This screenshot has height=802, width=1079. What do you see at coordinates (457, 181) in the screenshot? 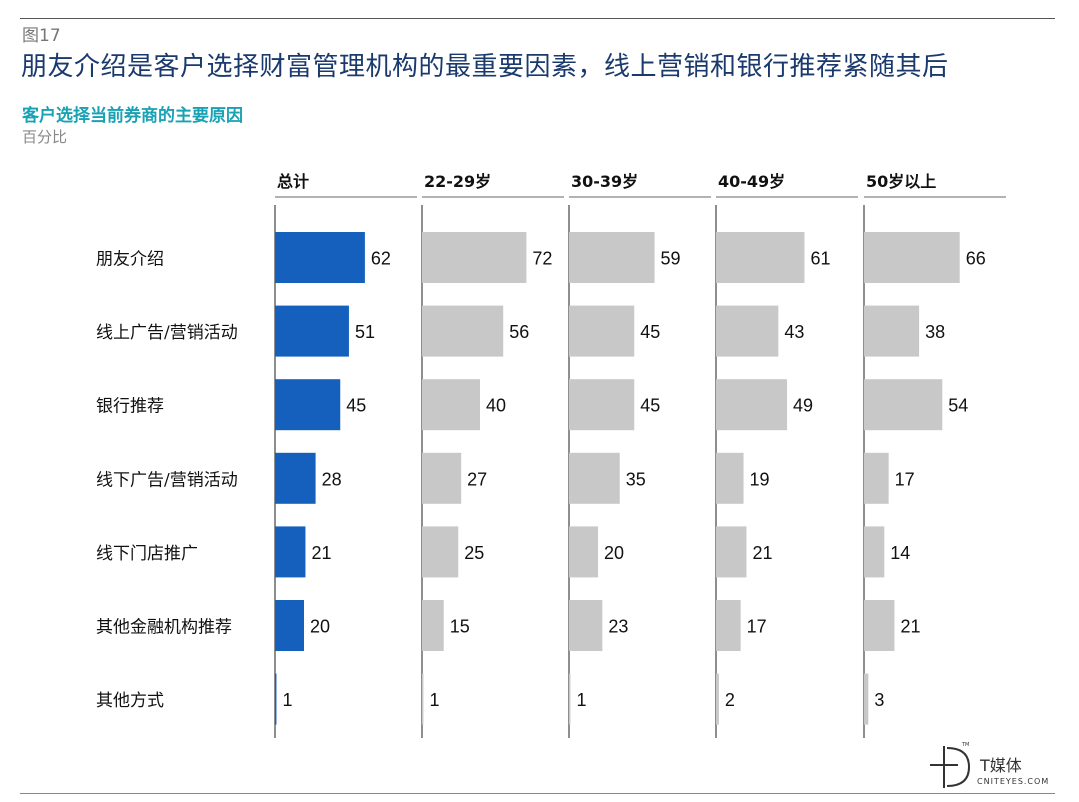
I see `panel-header: 22-29岁` at bounding box center [457, 181].